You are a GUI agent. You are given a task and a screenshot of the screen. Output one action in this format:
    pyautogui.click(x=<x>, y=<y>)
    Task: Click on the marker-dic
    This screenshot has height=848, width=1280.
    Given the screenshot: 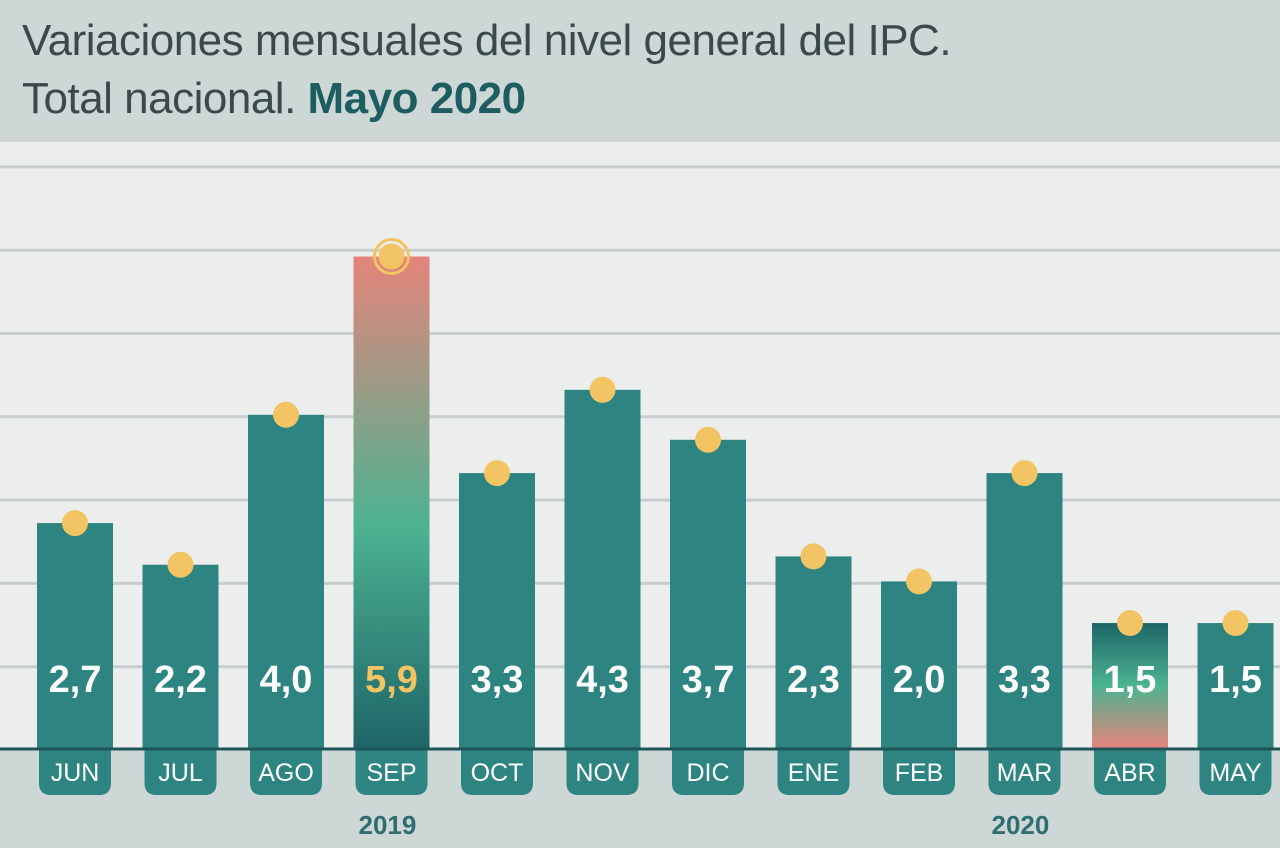 What is the action you would take?
    pyautogui.click(x=708, y=439)
    